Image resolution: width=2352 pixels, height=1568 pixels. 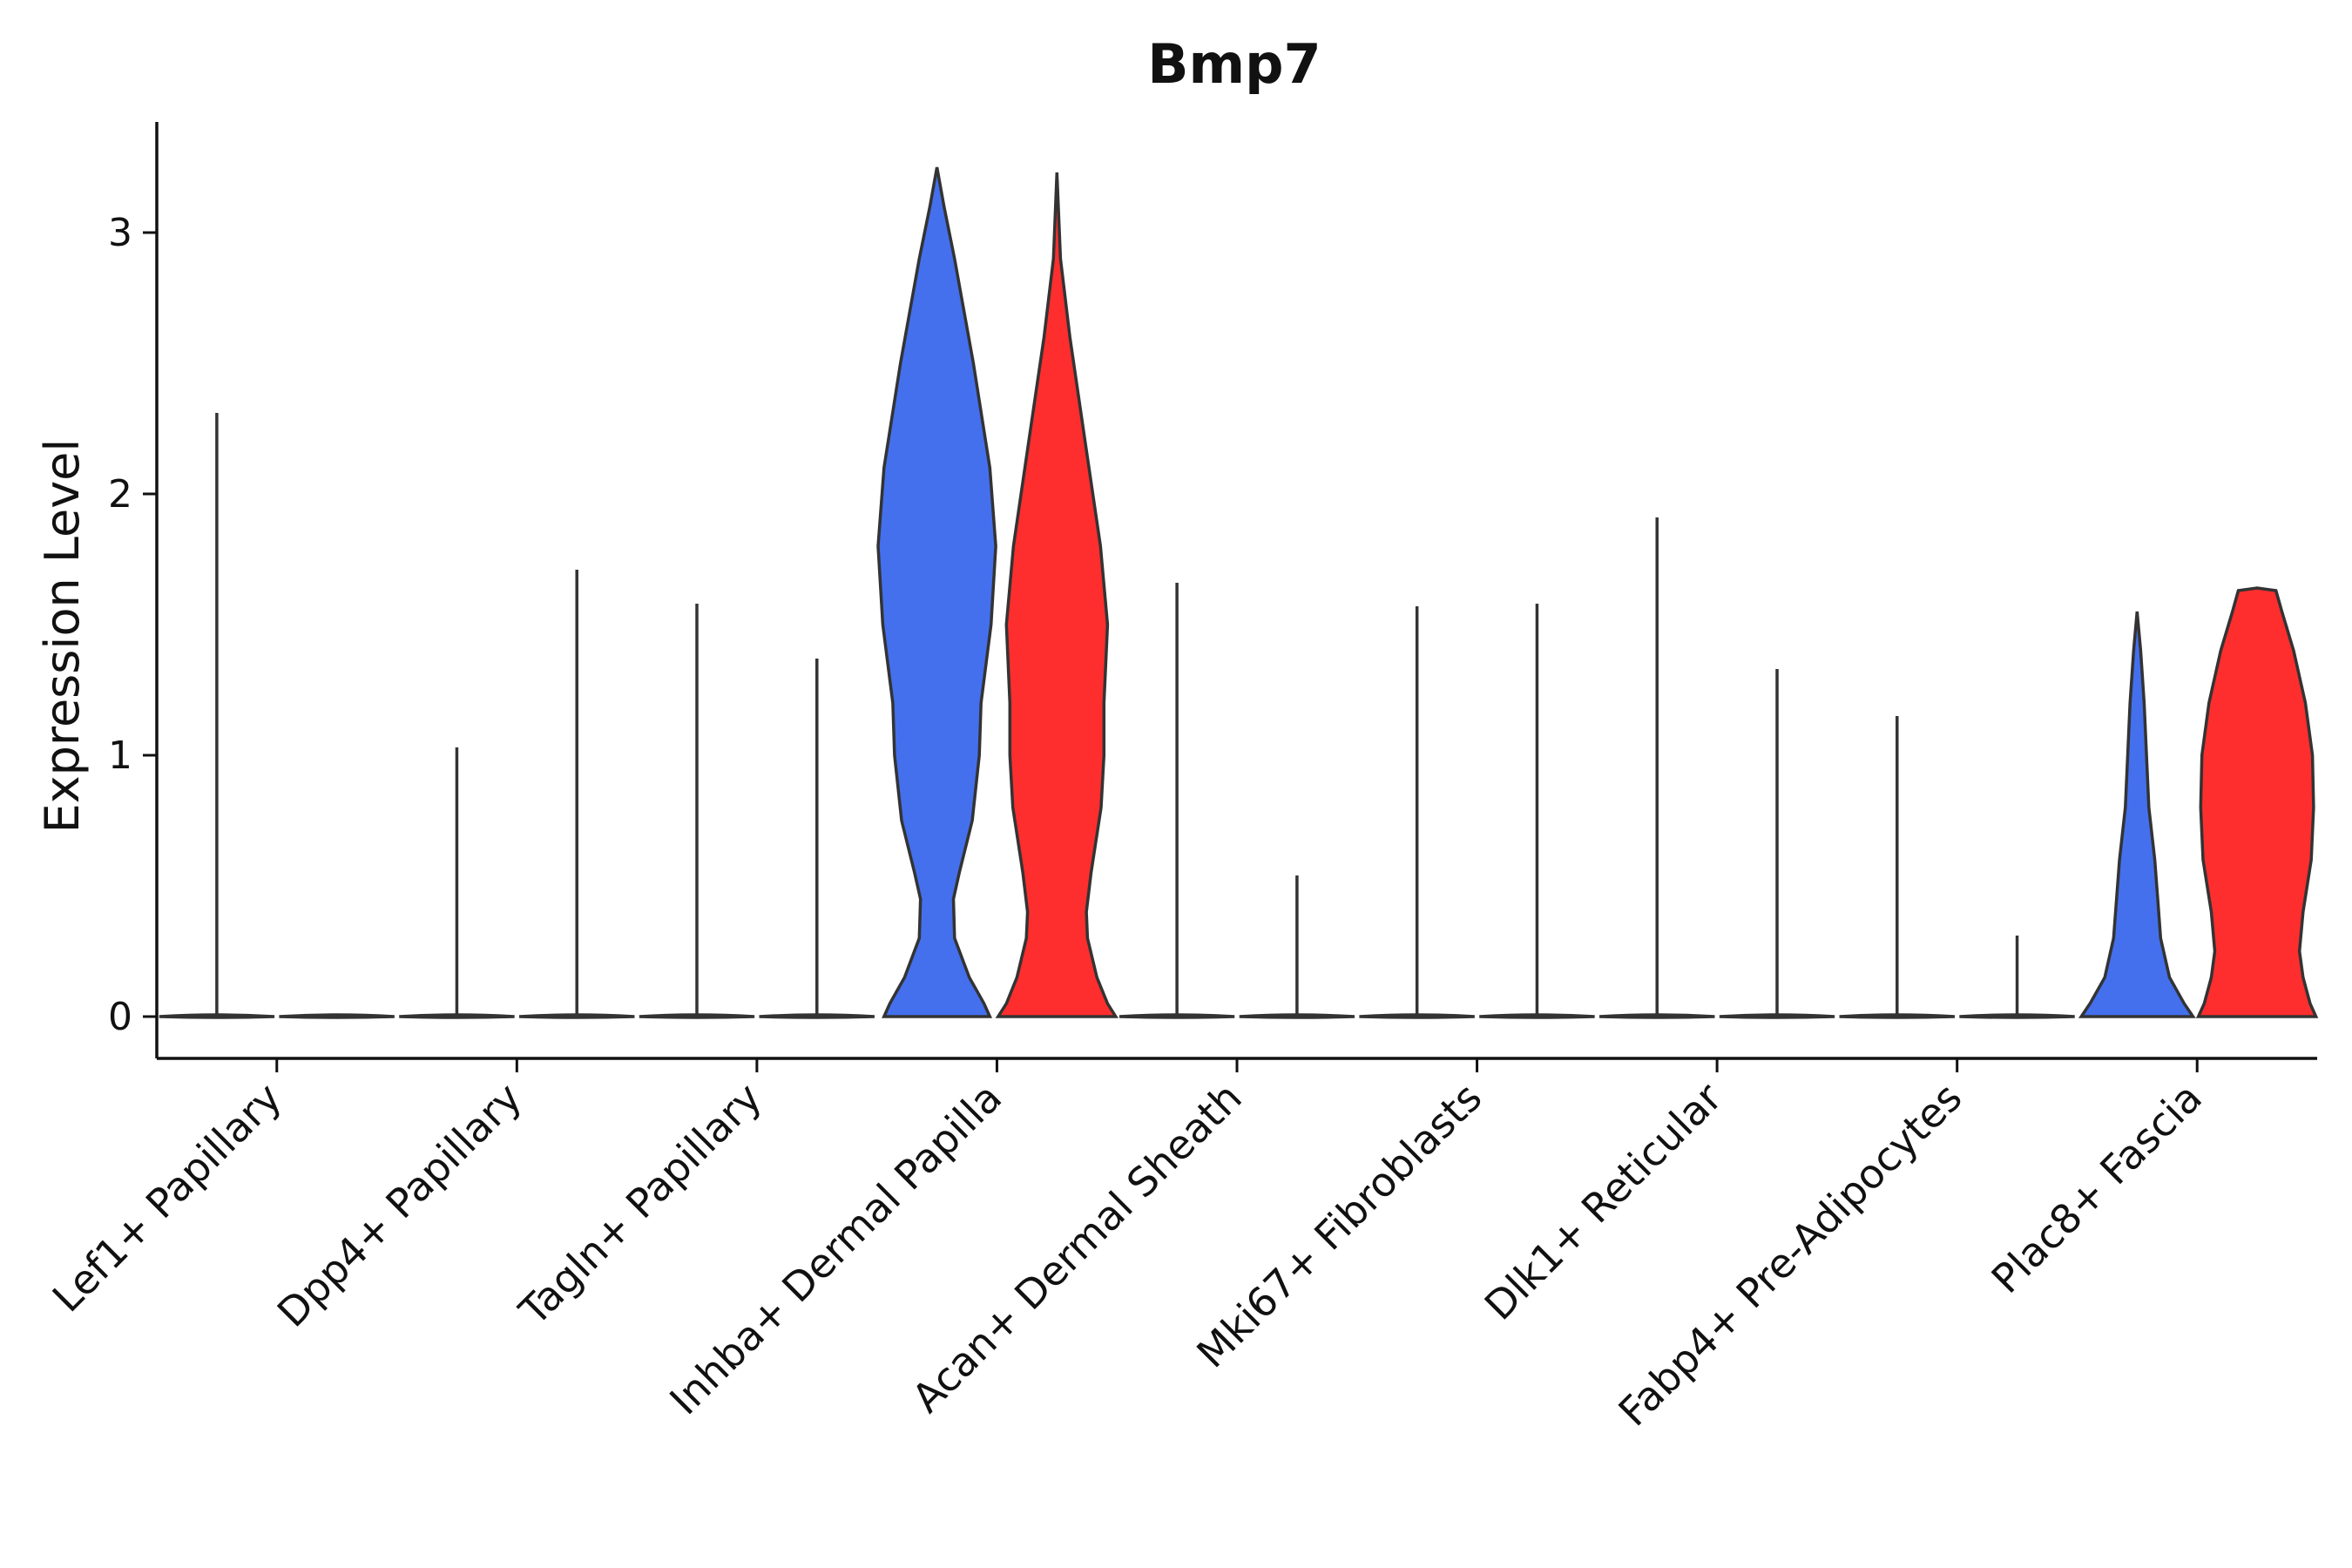 What do you see at coordinates (120, 756) in the screenshot?
I see `y-tick-label-1: 1` at bounding box center [120, 756].